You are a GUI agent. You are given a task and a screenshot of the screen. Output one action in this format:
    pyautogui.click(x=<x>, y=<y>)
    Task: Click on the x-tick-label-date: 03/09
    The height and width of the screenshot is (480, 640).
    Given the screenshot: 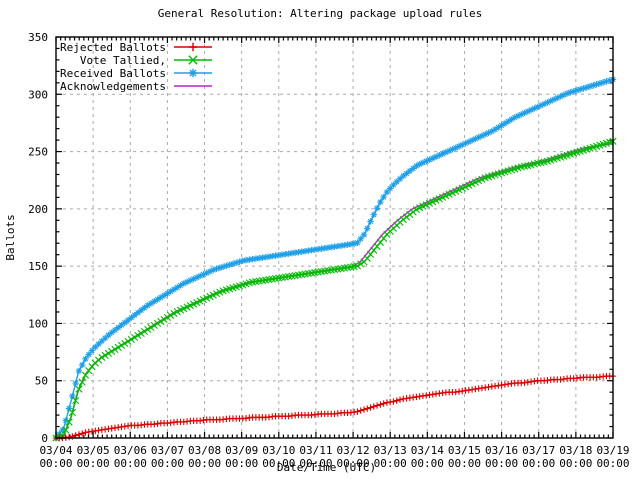 What is the action you would take?
    pyautogui.click(x=241, y=450)
    